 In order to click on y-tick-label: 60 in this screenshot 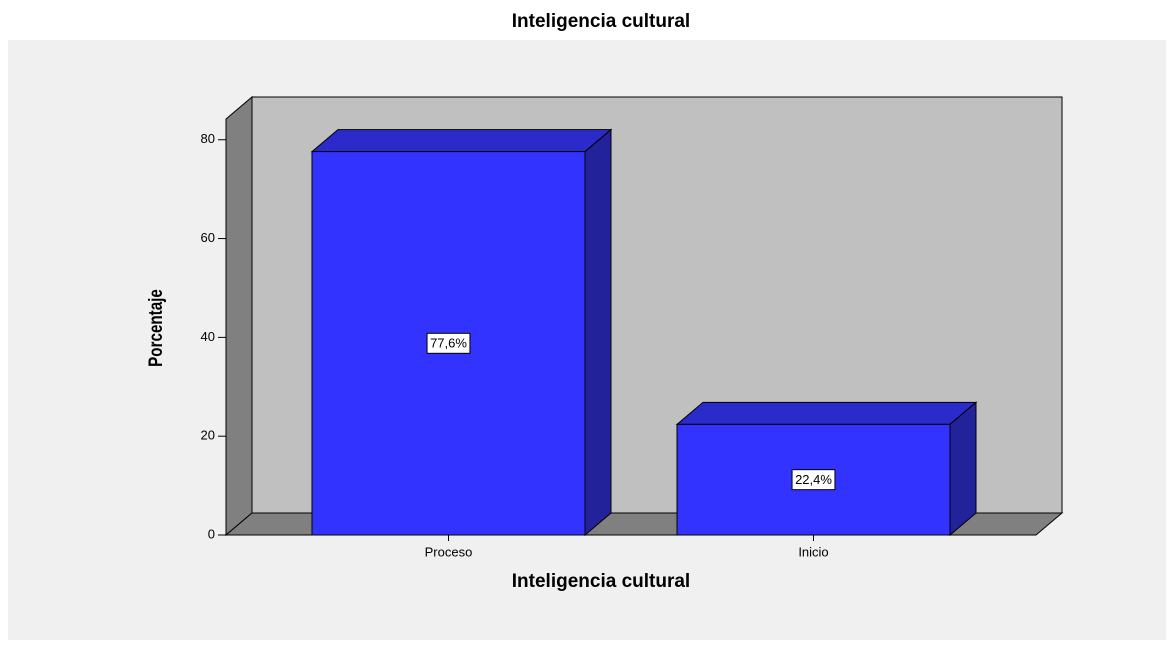, I will do `click(208, 237)`.